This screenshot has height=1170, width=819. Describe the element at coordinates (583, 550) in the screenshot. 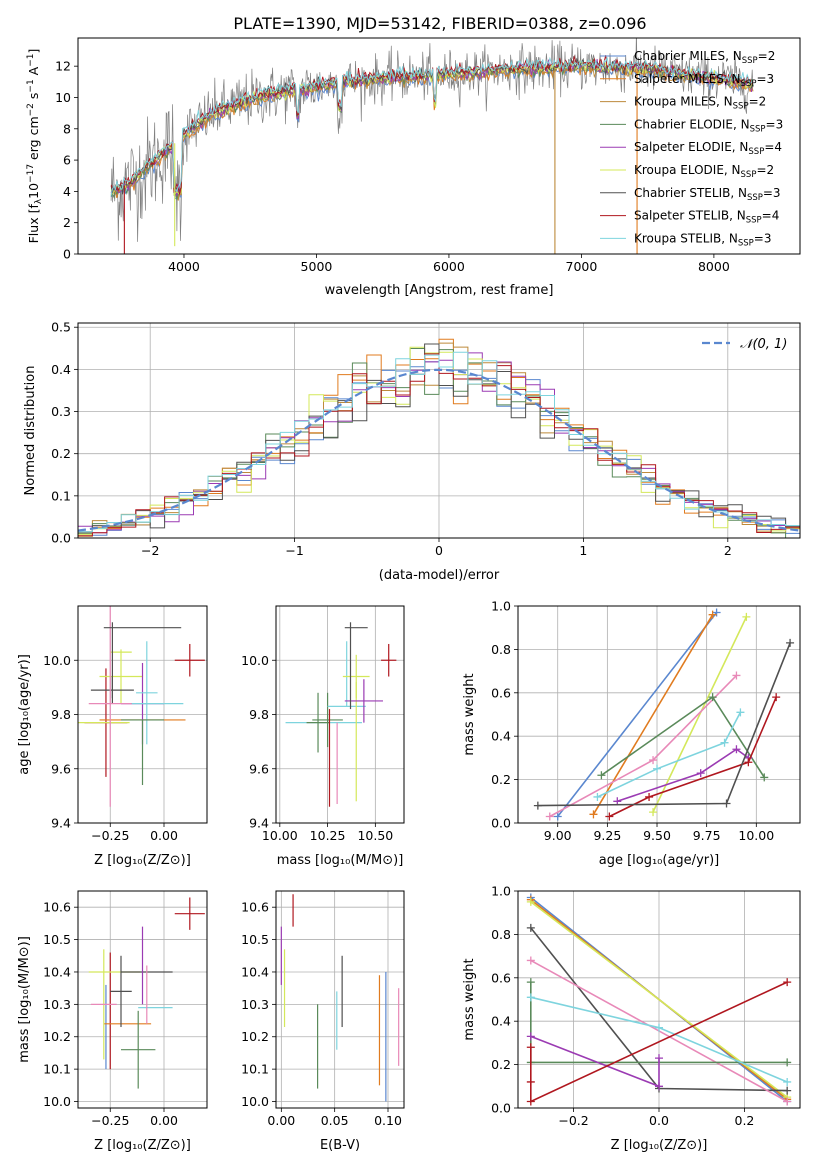

I see `x-tick-label: 1` at that location.